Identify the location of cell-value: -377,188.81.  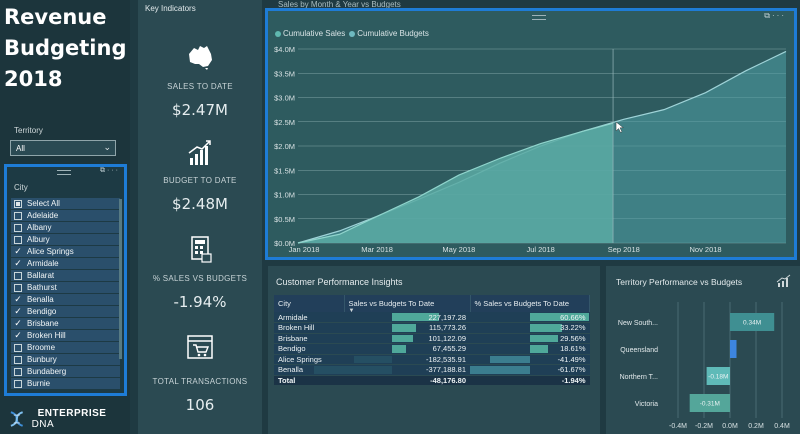
(445, 370).